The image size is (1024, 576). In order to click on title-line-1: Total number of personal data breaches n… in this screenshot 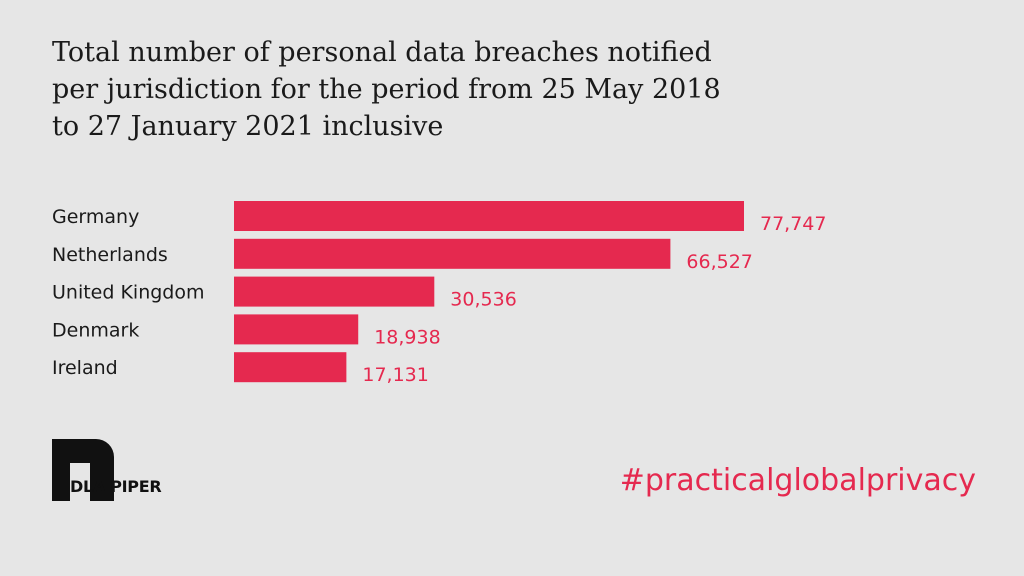, I will do `click(382, 52)`.